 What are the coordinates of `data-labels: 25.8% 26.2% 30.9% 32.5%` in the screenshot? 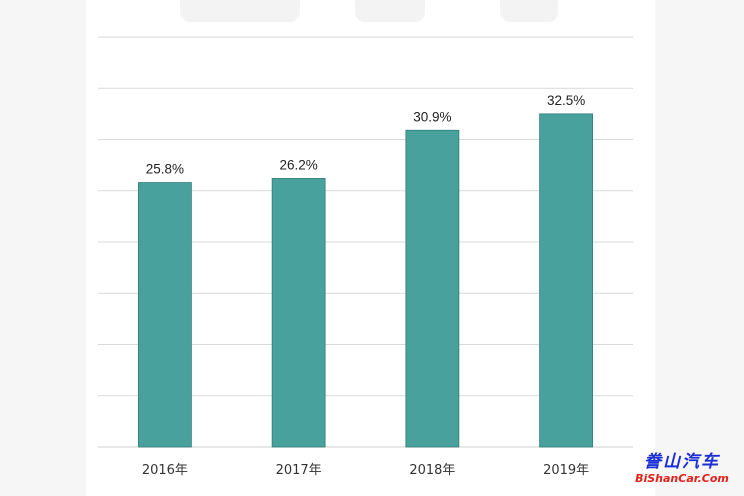 It's located at (366, 135).